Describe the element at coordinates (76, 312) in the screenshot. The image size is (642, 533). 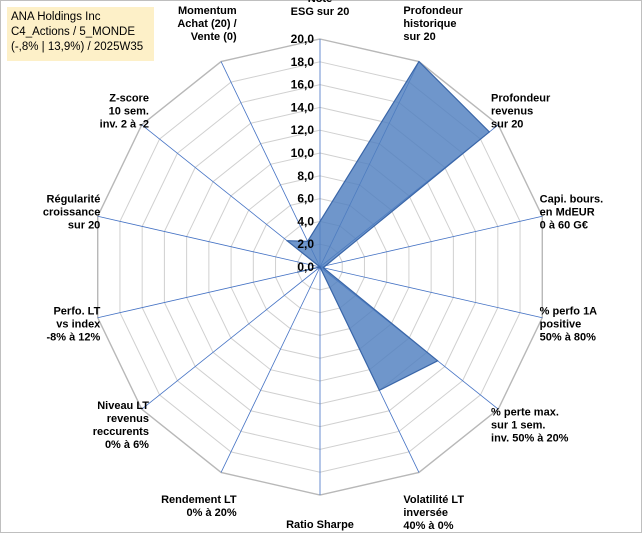
I see `axis-label-line: Perfo. LT` at that location.